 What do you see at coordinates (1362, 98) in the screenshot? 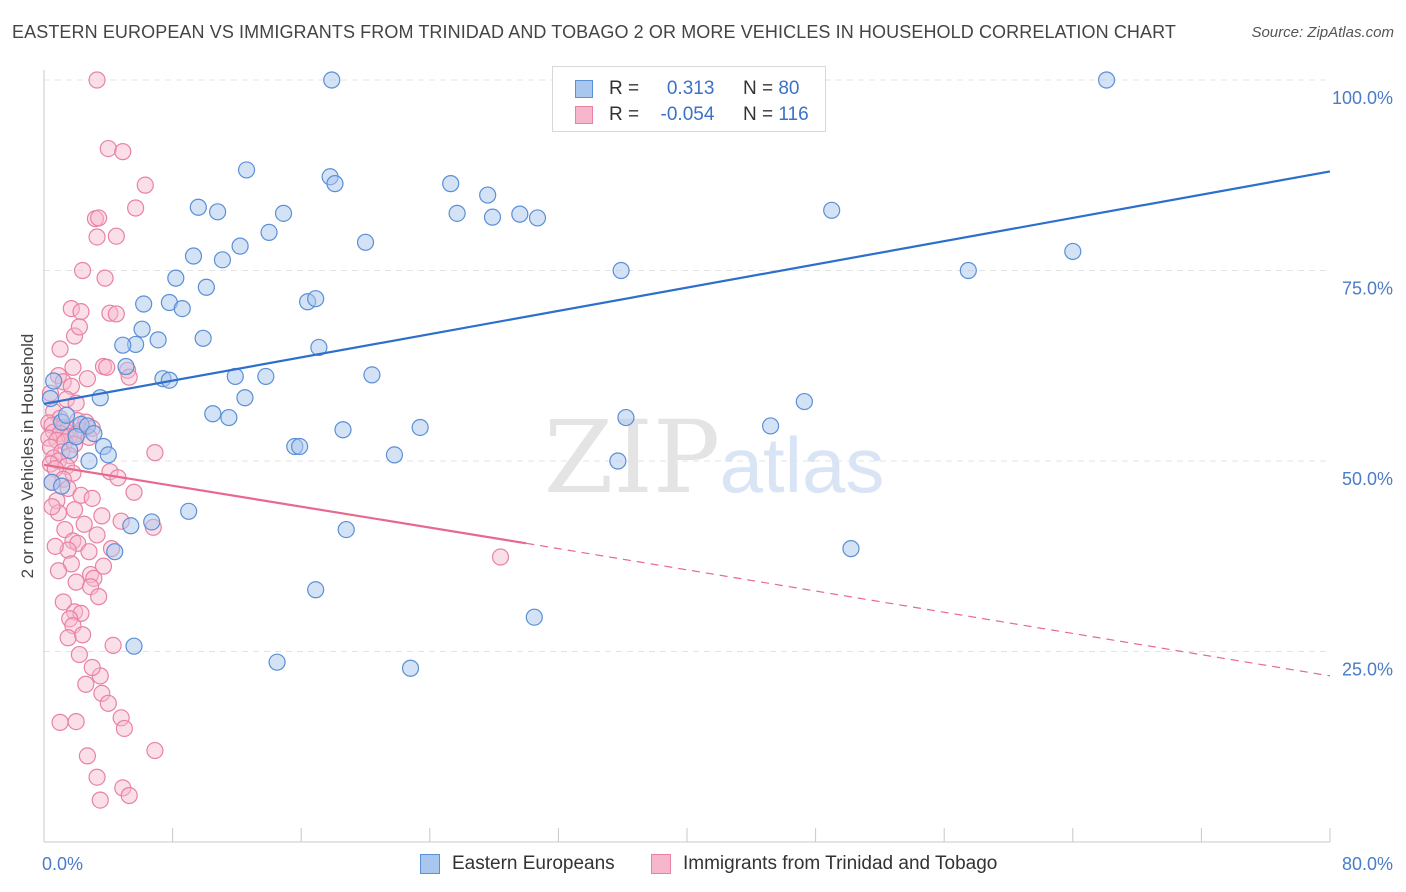
I see `y-tick-label: 100.0%` at bounding box center [1362, 98].